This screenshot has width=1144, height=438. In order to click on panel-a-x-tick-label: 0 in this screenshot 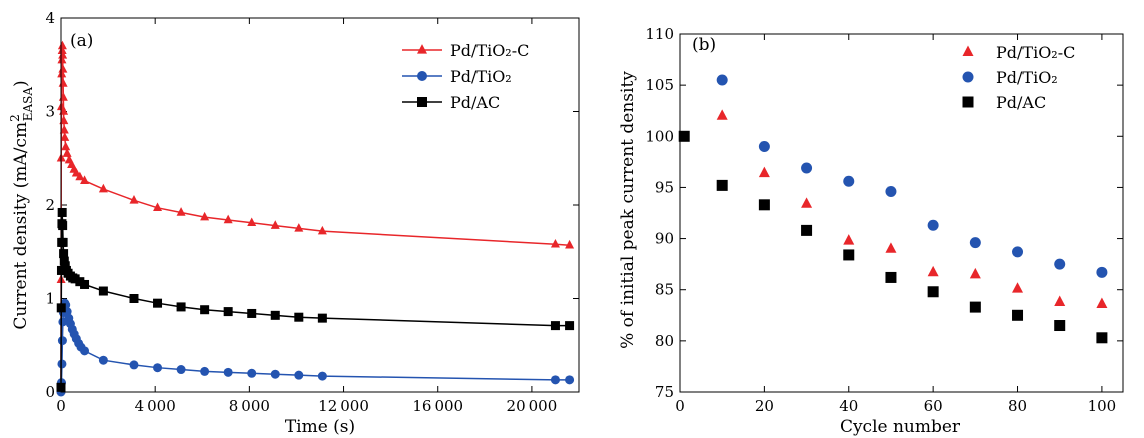, I will do `click(61, 406)`.